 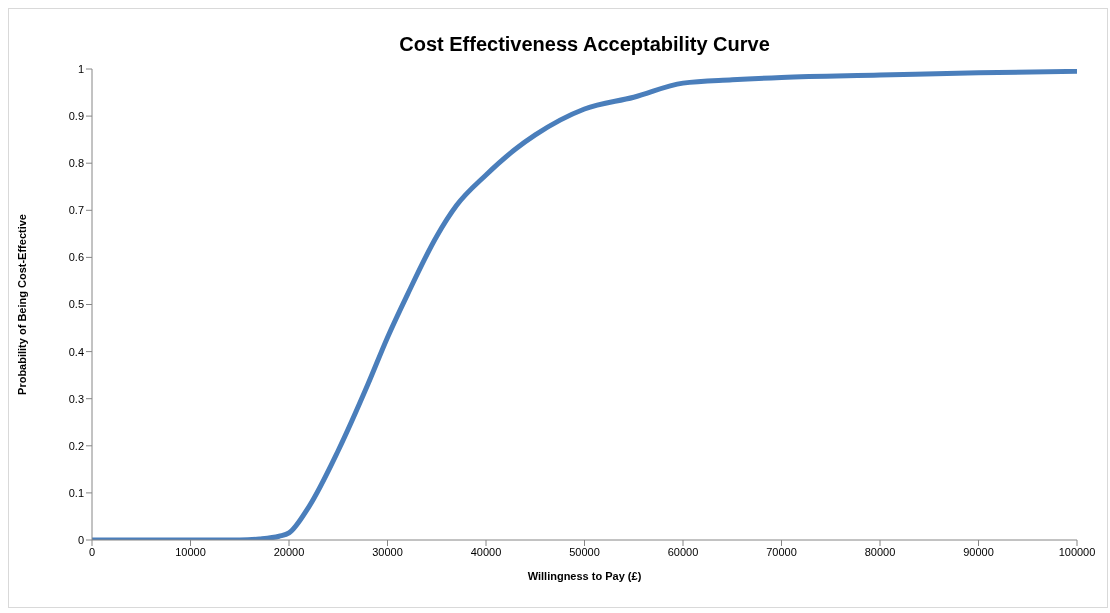 What do you see at coordinates (76, 304) in the screenshot?
I see `y-tick-label: 0.5` at bounding box center [76, 304].